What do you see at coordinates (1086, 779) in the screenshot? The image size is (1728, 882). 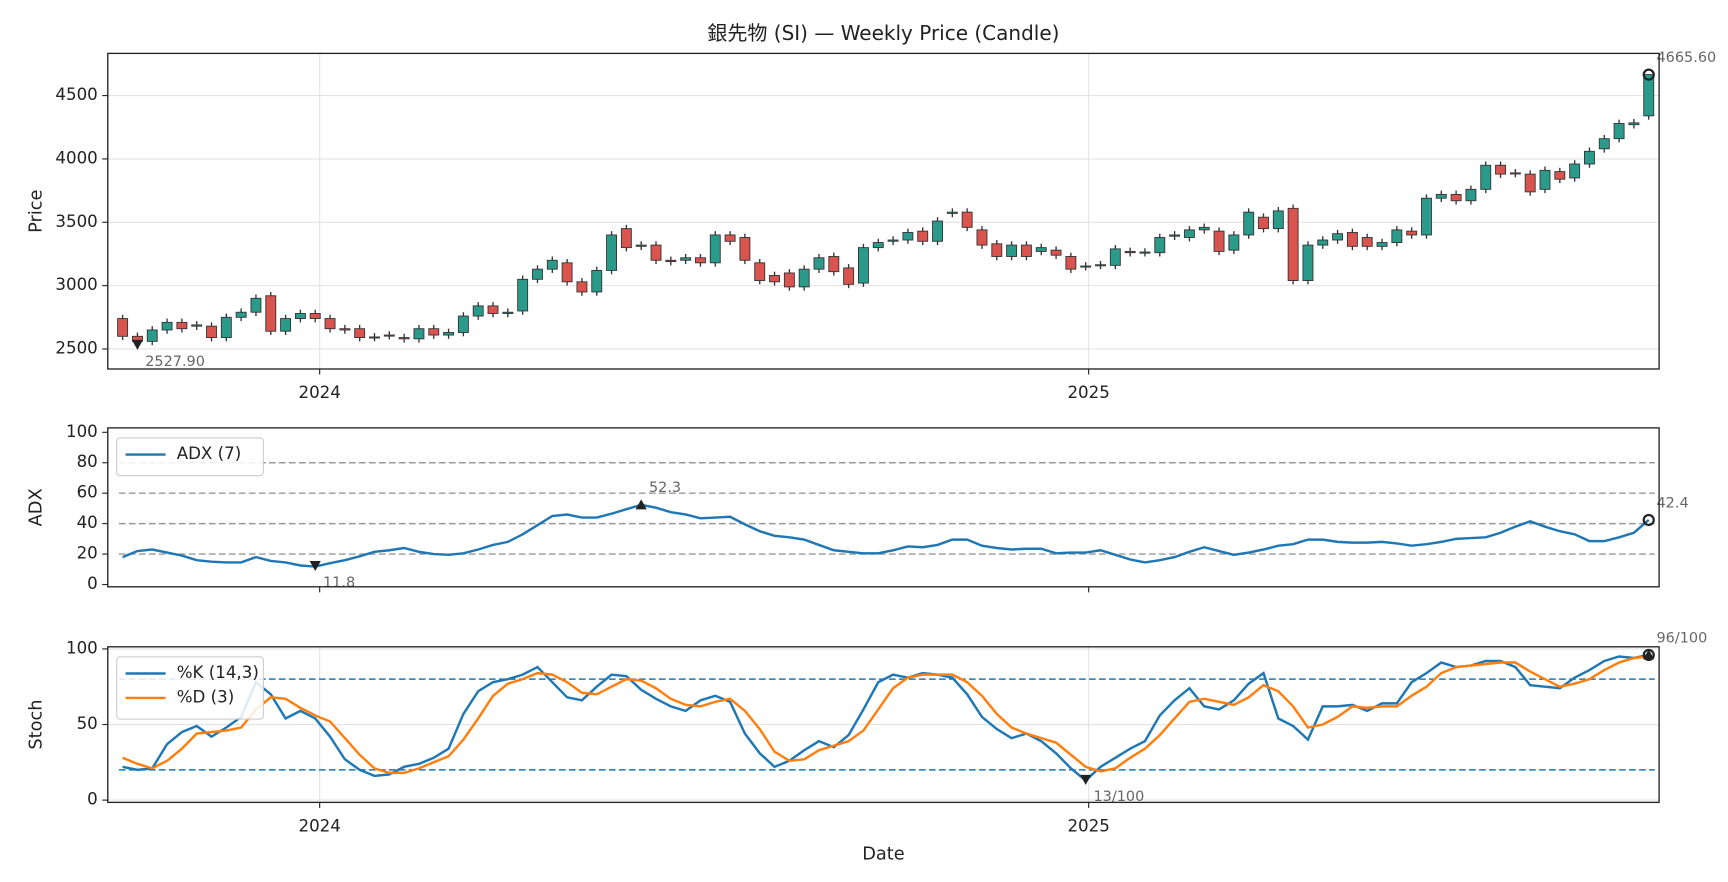 I see `marker-min` at bounding box center [1086, 779].